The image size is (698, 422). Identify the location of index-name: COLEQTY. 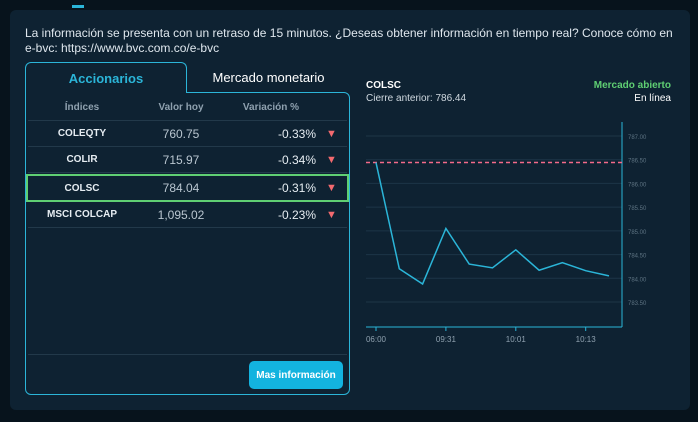
(82, 133).